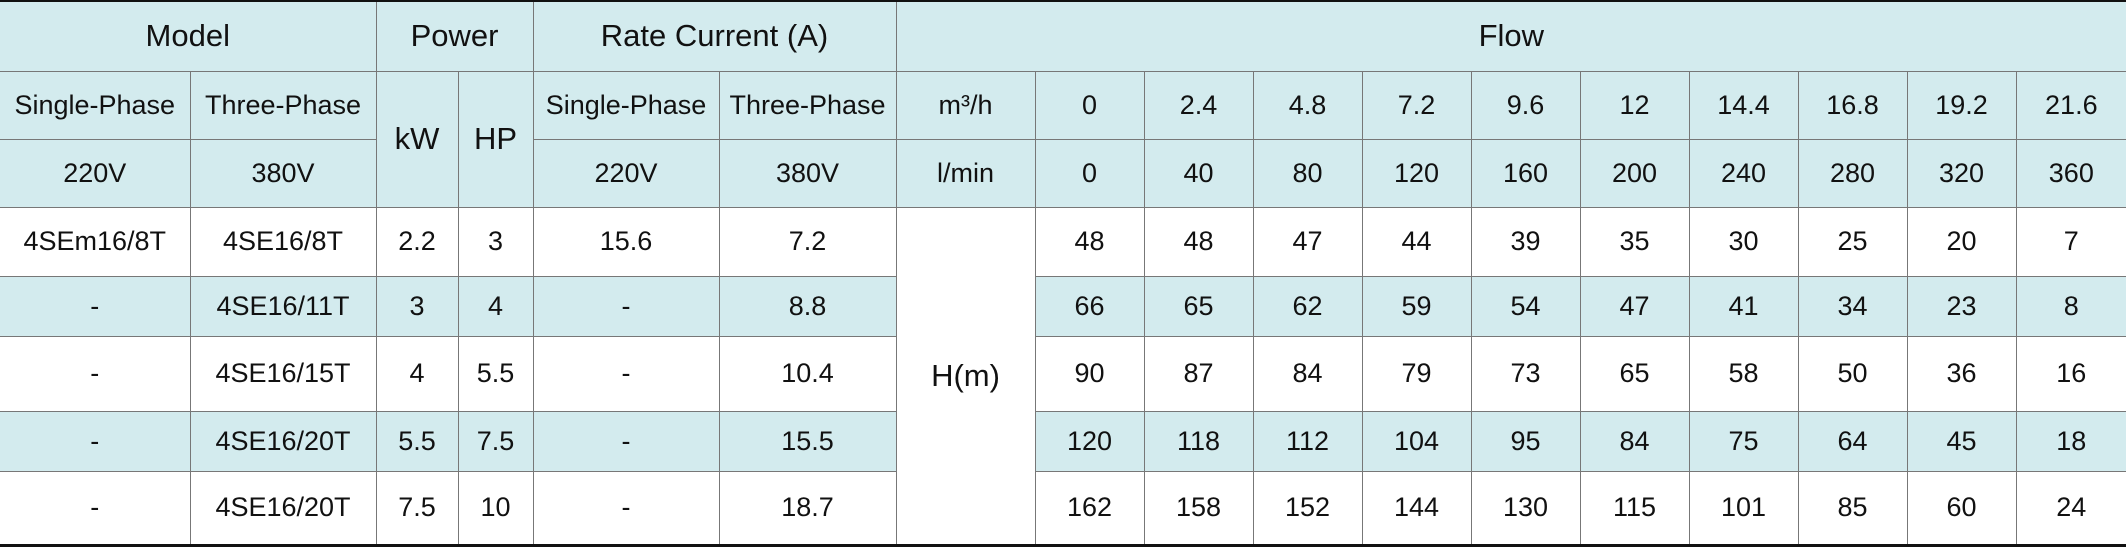 The image size is (2126, 547). I want to click on spec-cell: 7.2, so click(807, 241).